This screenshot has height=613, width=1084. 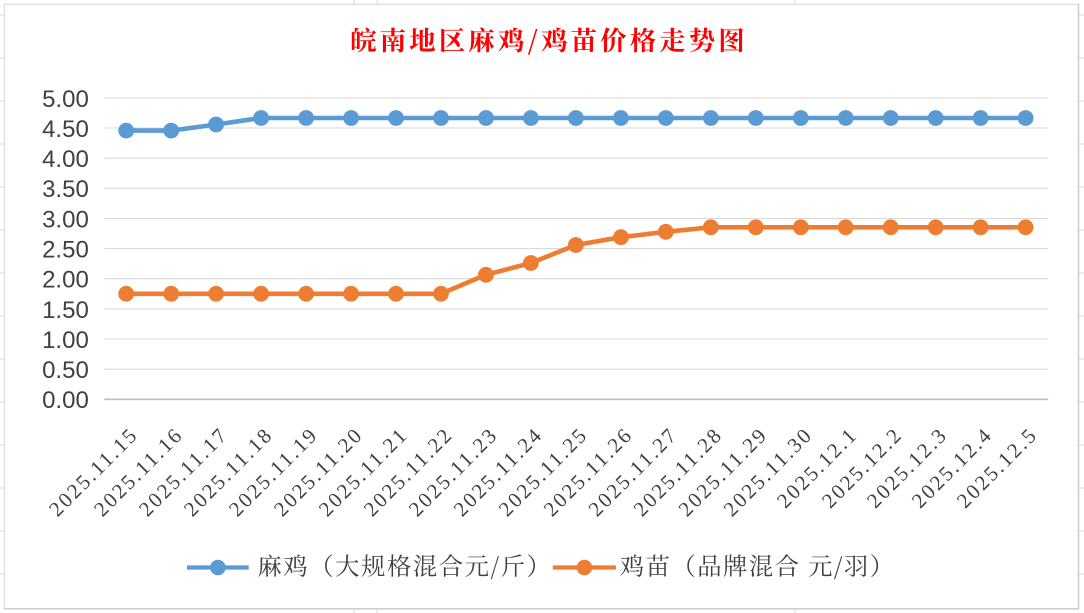 What do you see at coordinates (65, 310) in the screenshot?
I see `svg-text: 1.50` at bounding box center [65, 310].